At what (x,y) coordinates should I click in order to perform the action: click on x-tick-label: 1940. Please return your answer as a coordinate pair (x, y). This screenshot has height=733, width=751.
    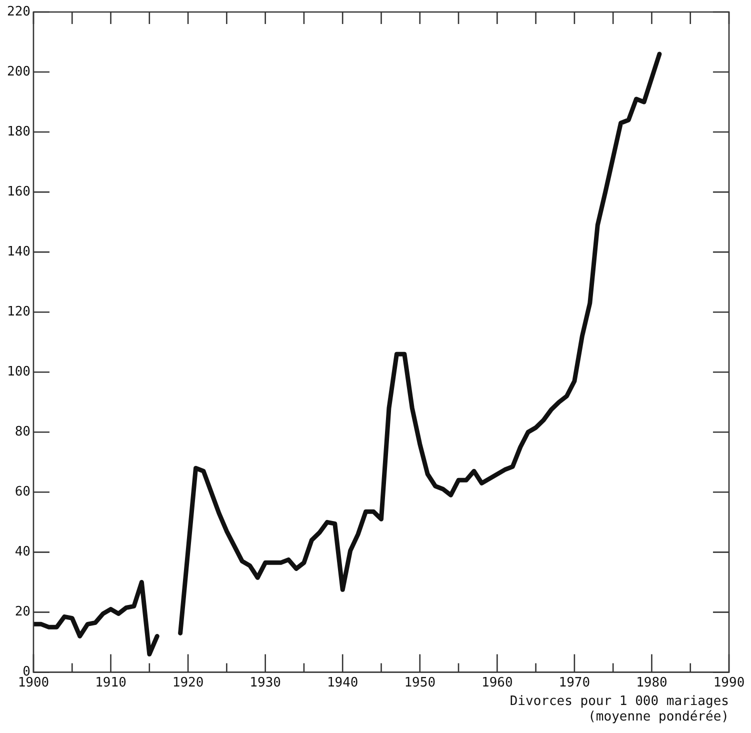
    Looking at the image, I should click on (342, 682).